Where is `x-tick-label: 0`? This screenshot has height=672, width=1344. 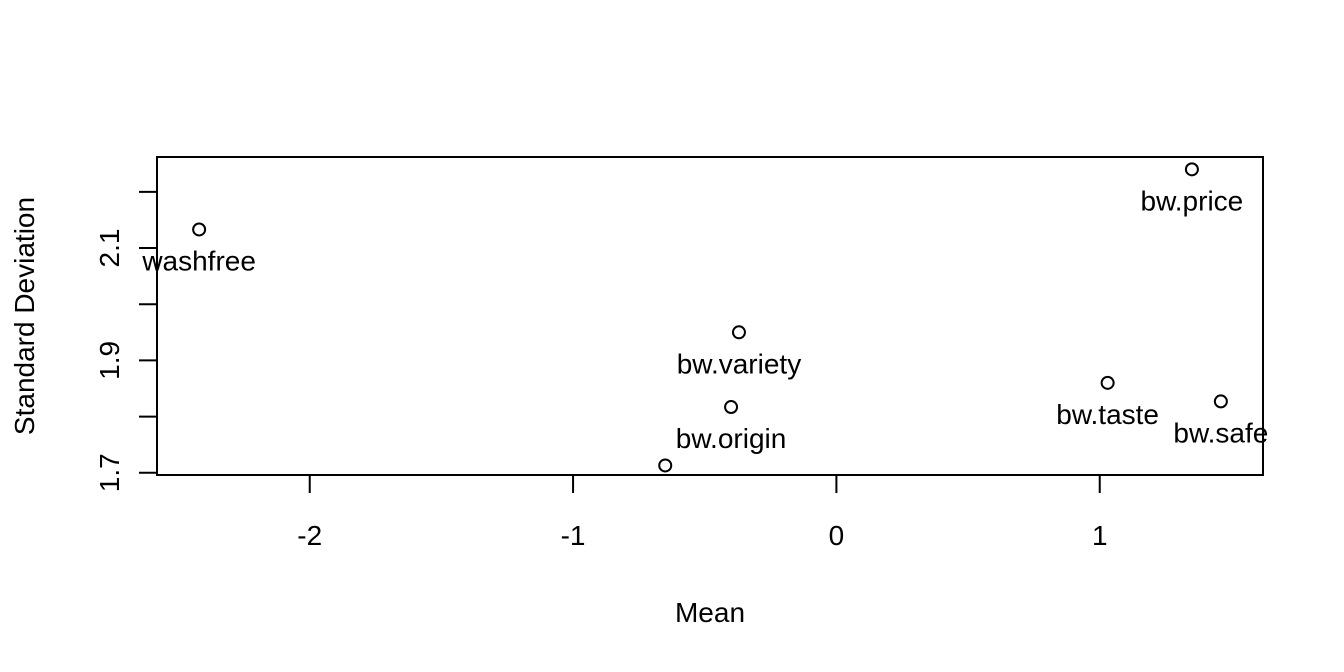 x-tick-label: 0 is located at coordinates (837, 535).